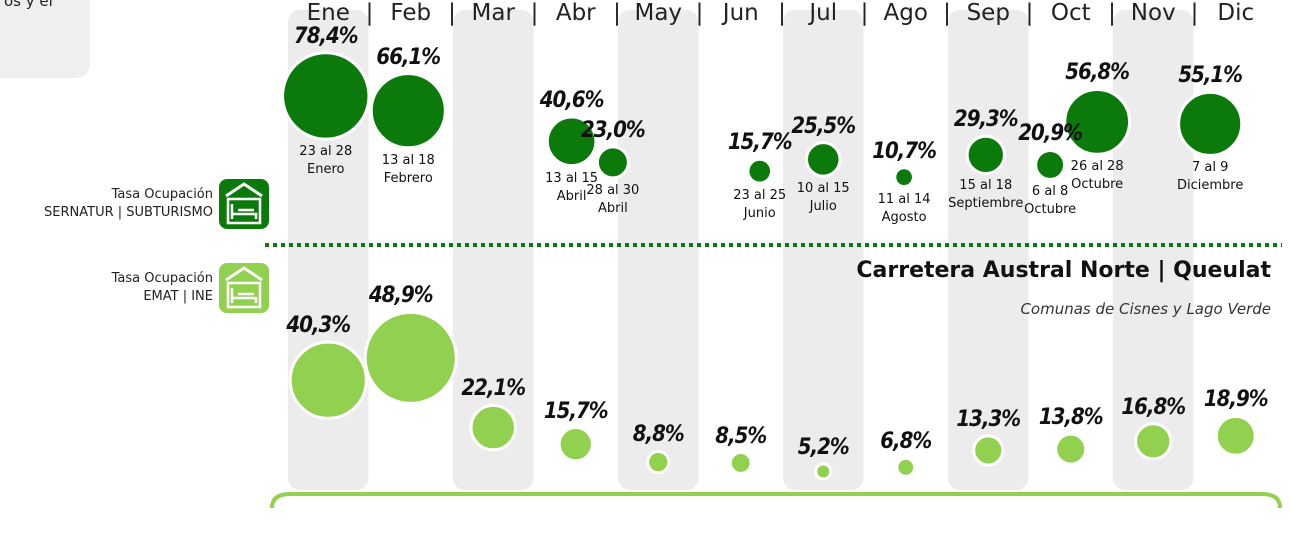 The width and height of the screenshot is (1291, 546). What do you see at coordinates (328, 13) in the screenshot?
I see `x-tick-label: Ene` at bounding box center [328, 13].